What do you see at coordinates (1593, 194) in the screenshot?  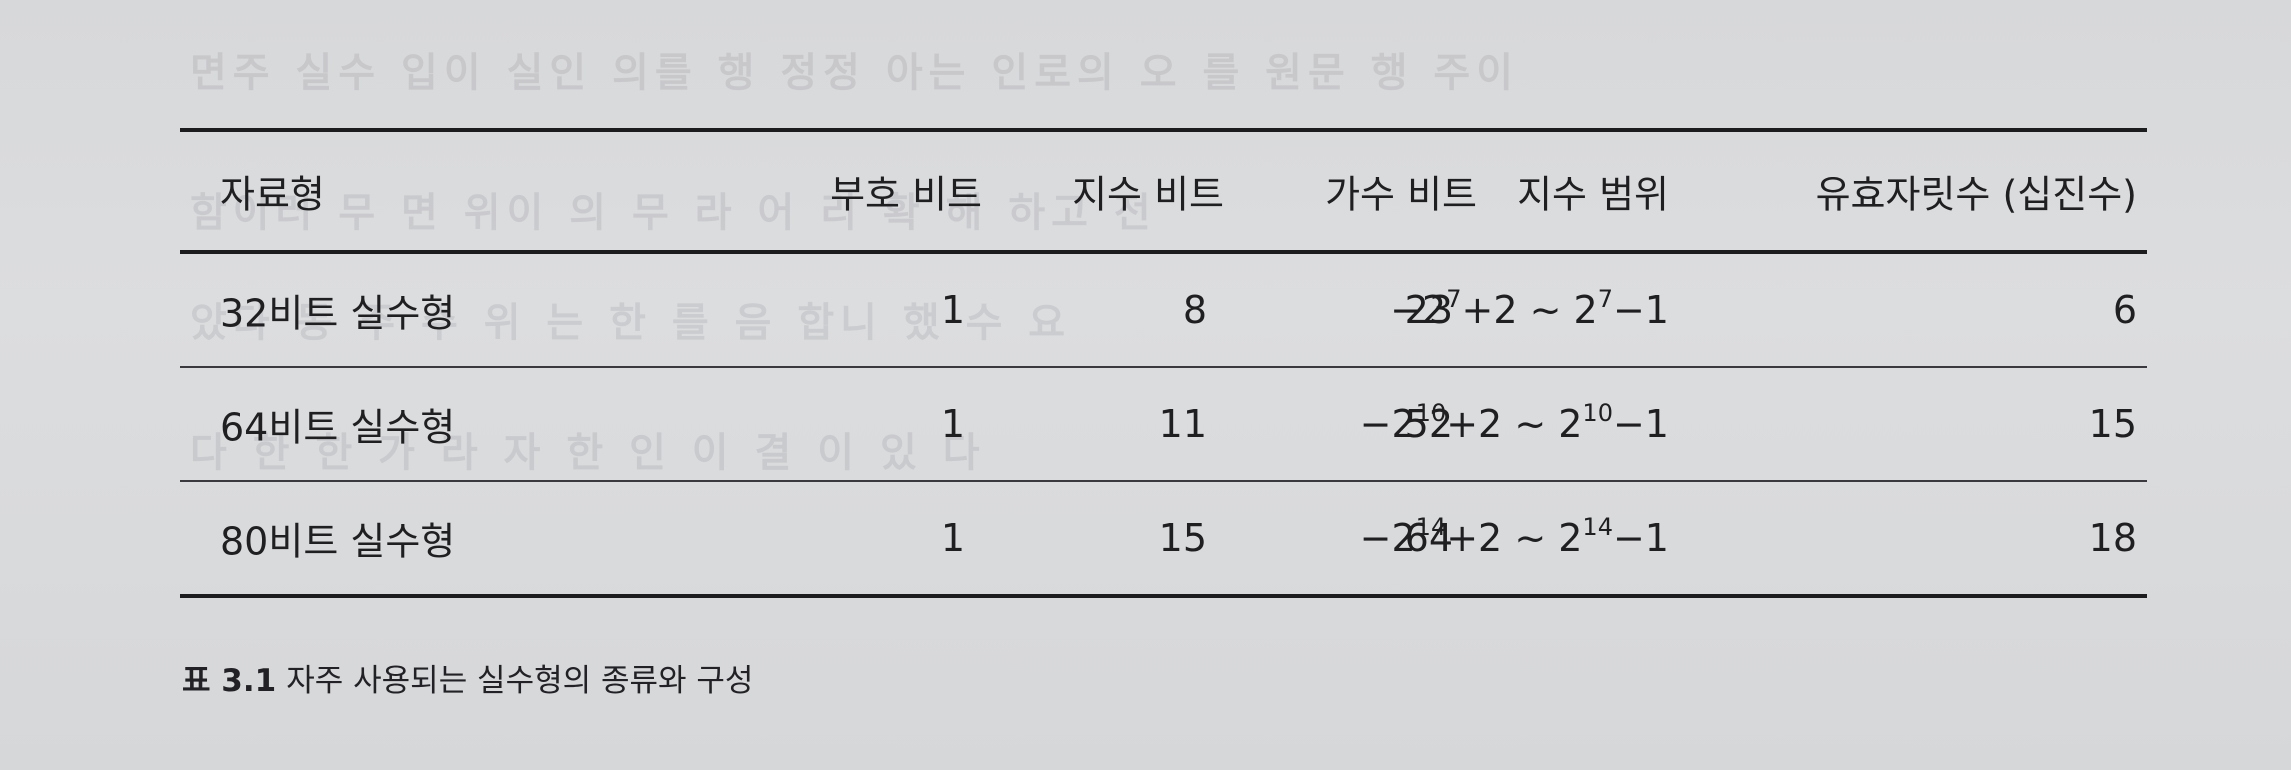 I see `header-exponent-range: 지수 범위` at bounding box center [1593, 194].